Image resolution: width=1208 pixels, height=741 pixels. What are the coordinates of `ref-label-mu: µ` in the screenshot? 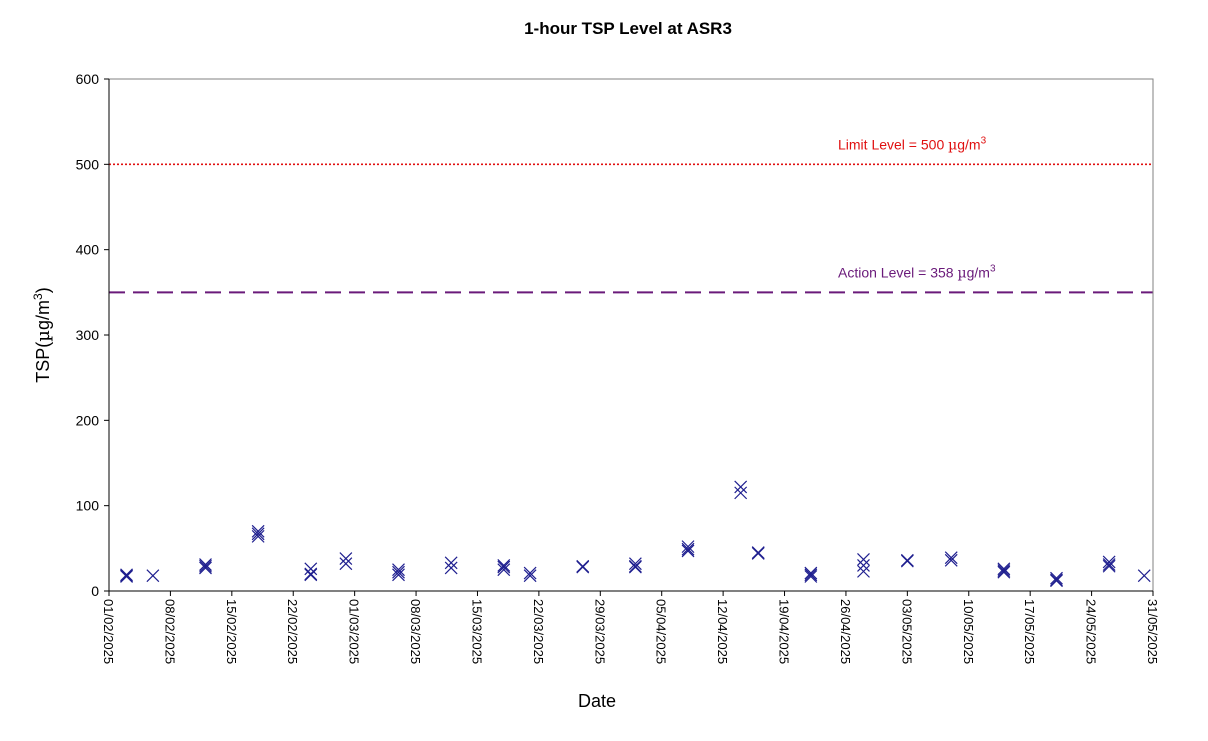 It's located at (961, 273).